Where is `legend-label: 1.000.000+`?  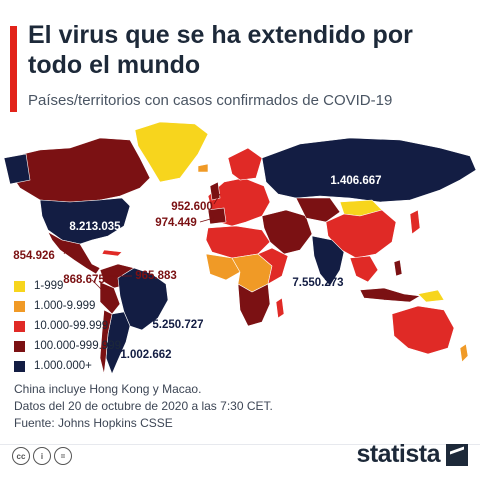 legend-label: 1.000.000+ is located at coordinates (63, 366).